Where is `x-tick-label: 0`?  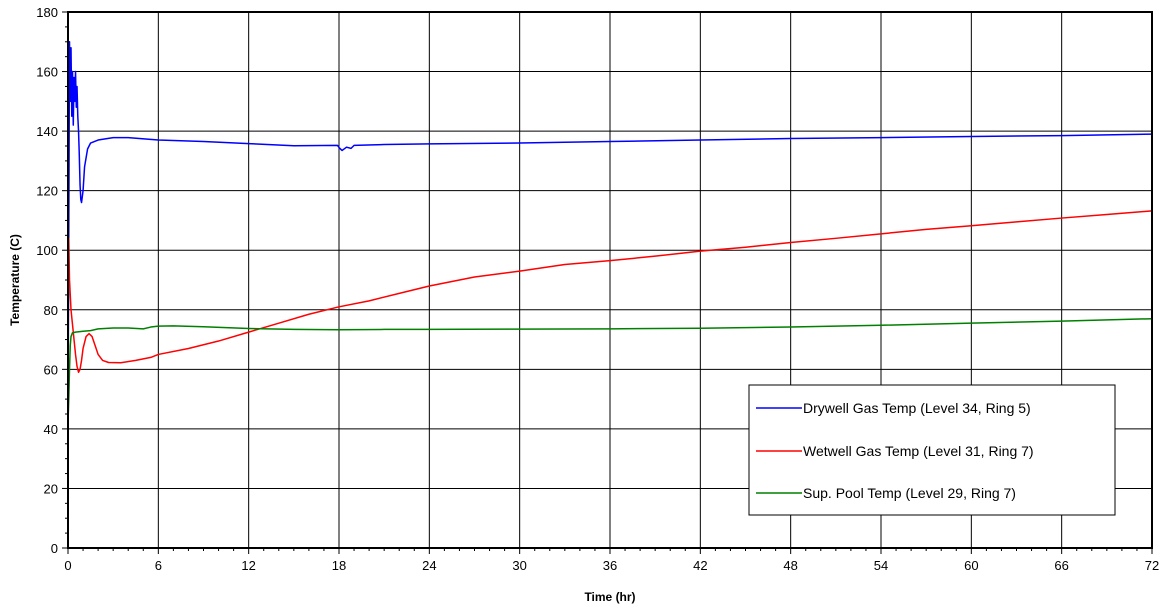 x-tick-label: 0 is located at coordinates (67, 565).